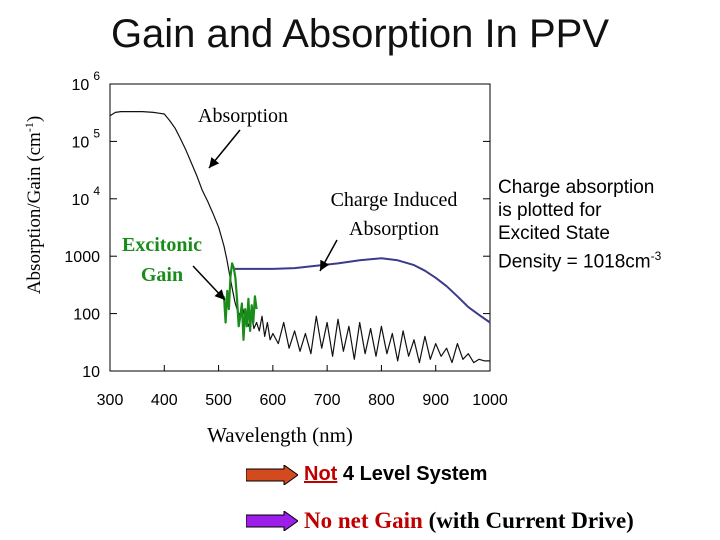 The image size is (720, 540). Describe the element at coordinates (576, 187) in the screenshot. I see `side-note-line1: Charge absorption` at that location.